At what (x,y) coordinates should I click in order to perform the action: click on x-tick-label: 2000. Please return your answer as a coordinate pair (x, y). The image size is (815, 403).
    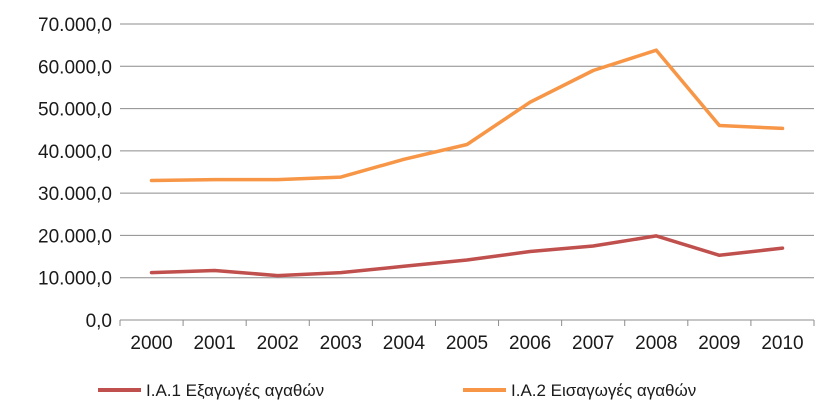
    Looking at the image, I should click on (151, 343).